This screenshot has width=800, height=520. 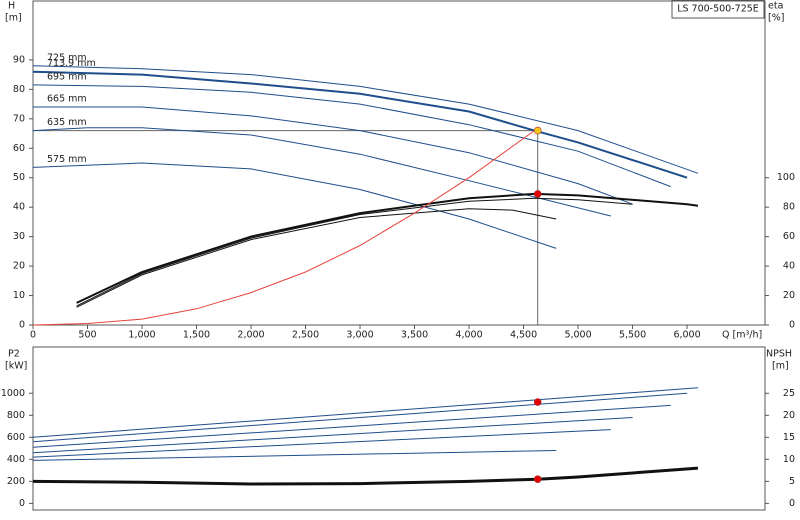 What do you see at coordinates (141, 335) in the screenshot?
I see `x-tick-label: 1,000` at bounding box center [141, 335].